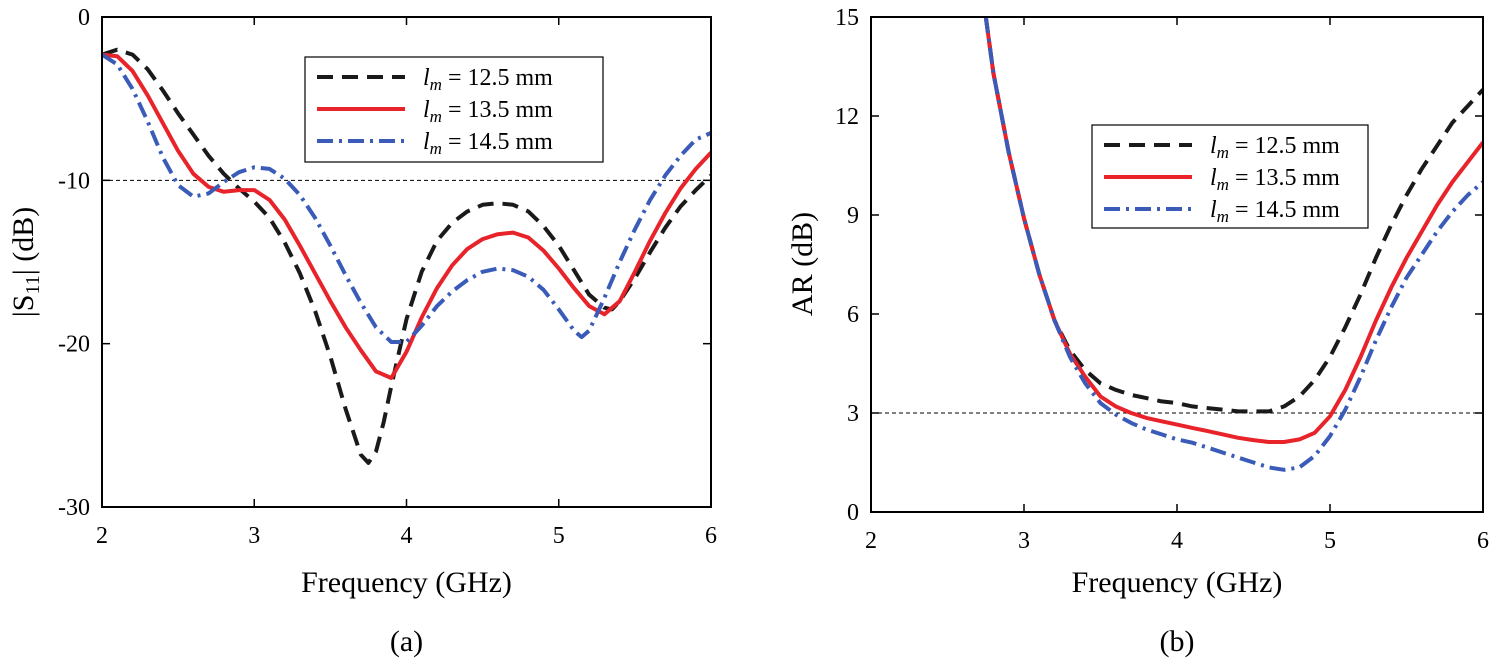 This screenshot has width=1499, height=666. Describe the element at coordinates (1177, 541) in the screenshot. I see `chart-b-x-tick-label: 4` at that location.